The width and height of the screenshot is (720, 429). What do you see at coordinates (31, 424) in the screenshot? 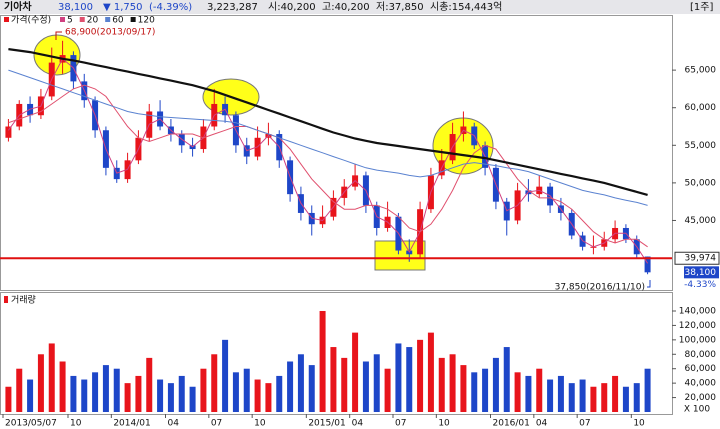
I see `x-tick-label: 2013/05/07` at bounding box center [31, 424].